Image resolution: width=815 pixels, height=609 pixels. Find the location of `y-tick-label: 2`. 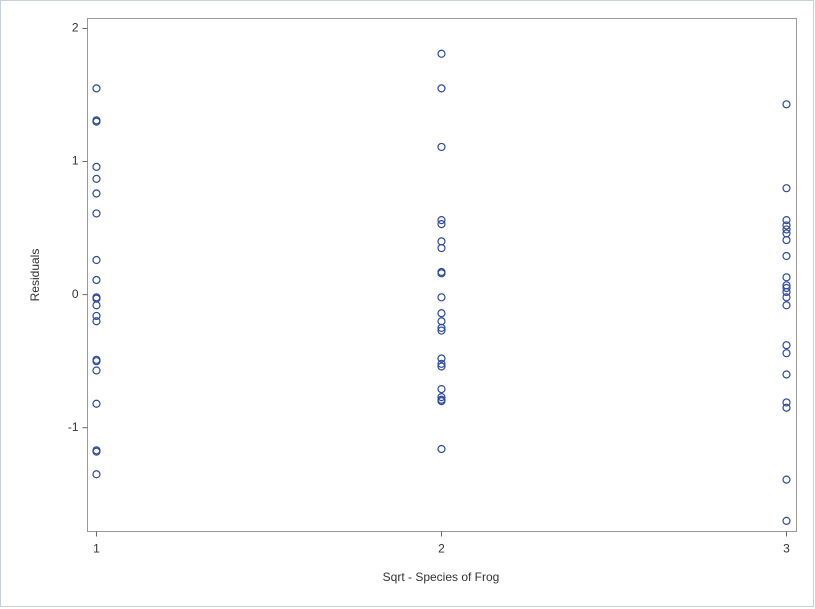

y-tick-label: 2 is located at coordinates (75, 28).